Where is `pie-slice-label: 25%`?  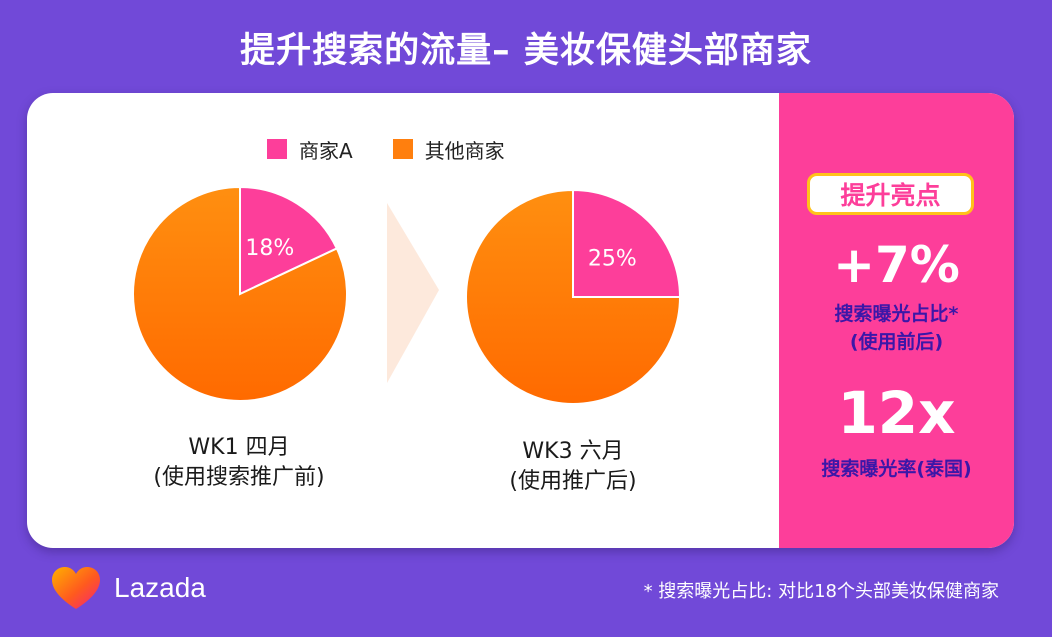 pie-slice-label: 25% is located at coordinates (612, 259).